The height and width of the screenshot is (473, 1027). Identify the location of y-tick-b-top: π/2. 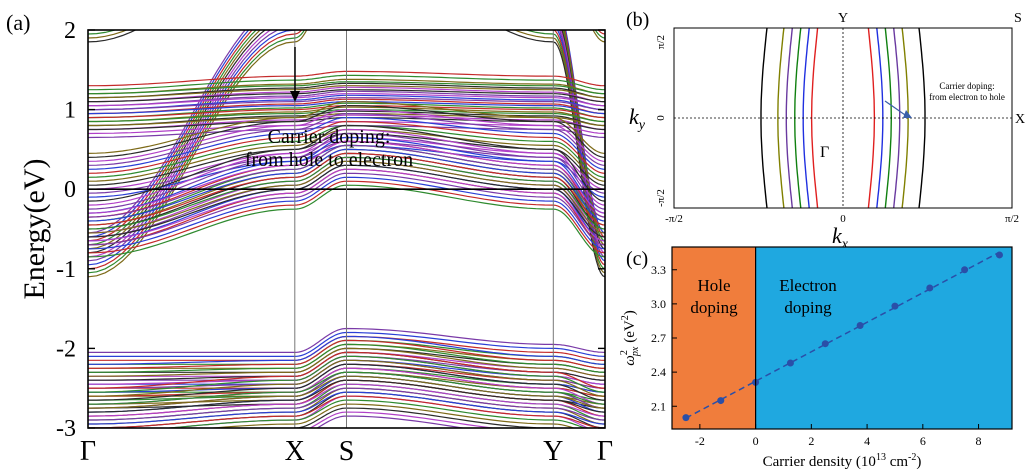
(661, 42).